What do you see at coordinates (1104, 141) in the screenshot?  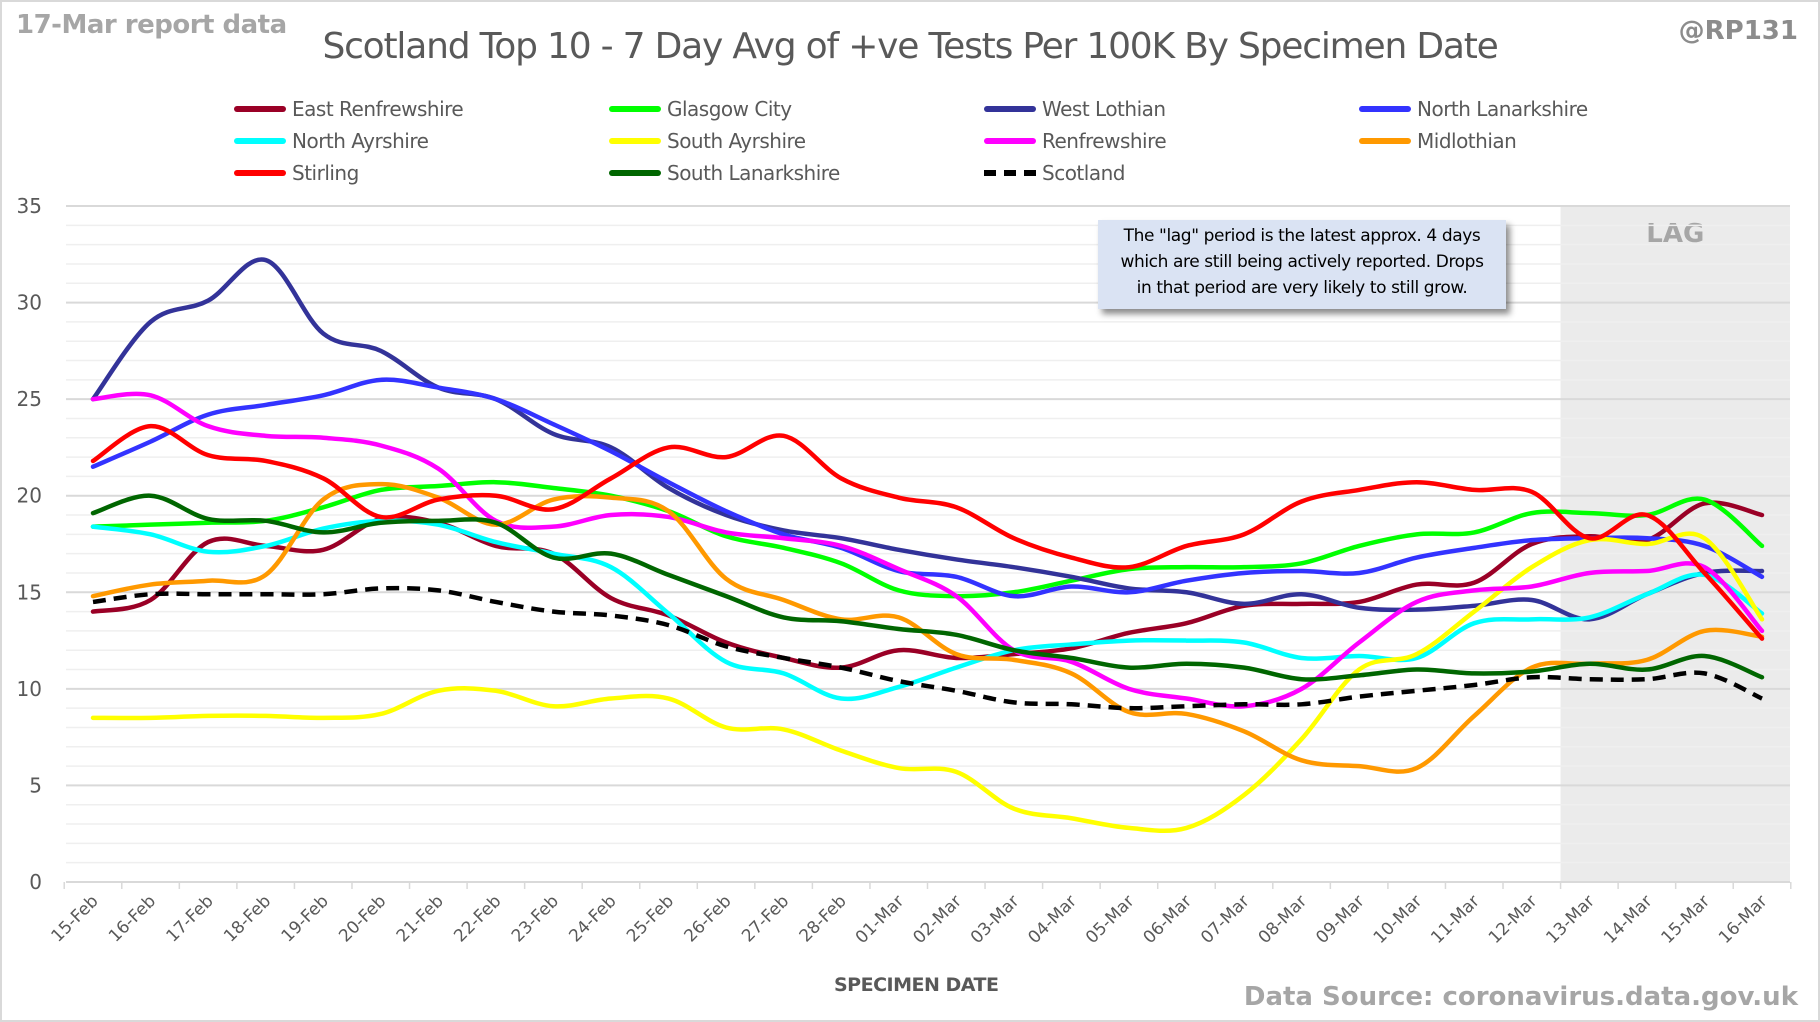 I see `legend-label: Renfrewshire` at bounding box center [1104, 141].